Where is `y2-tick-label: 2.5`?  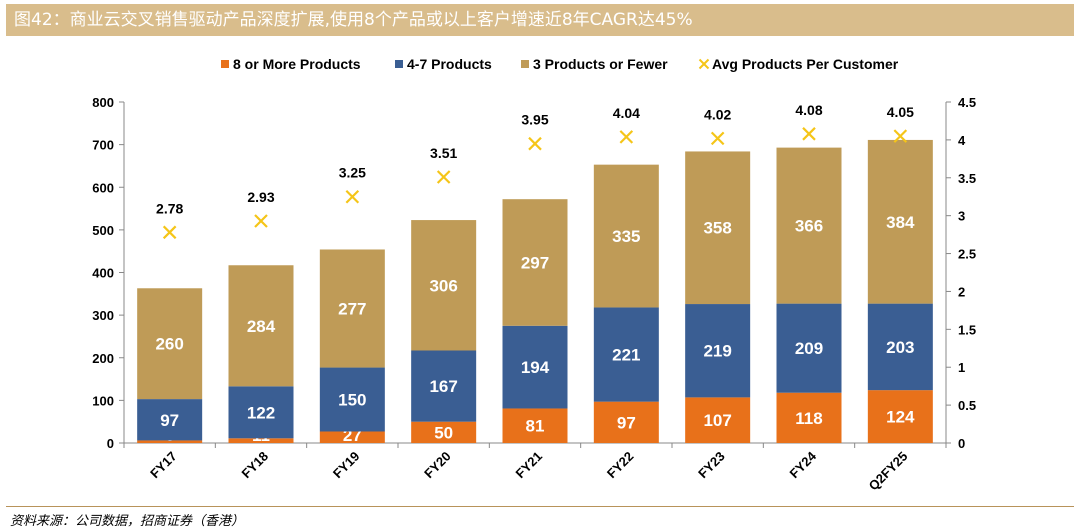 y2-tick-label: 2.5 is located at coordinates (967, 254).